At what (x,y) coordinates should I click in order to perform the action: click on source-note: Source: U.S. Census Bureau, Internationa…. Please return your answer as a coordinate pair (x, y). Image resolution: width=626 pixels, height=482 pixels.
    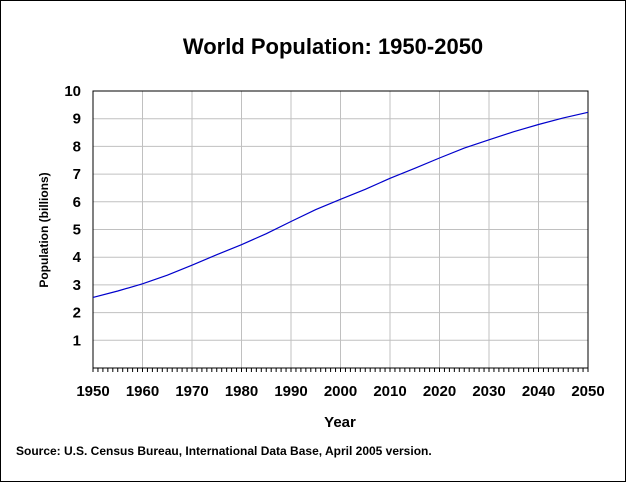
    Looking at the image, I should click on (224, 451).